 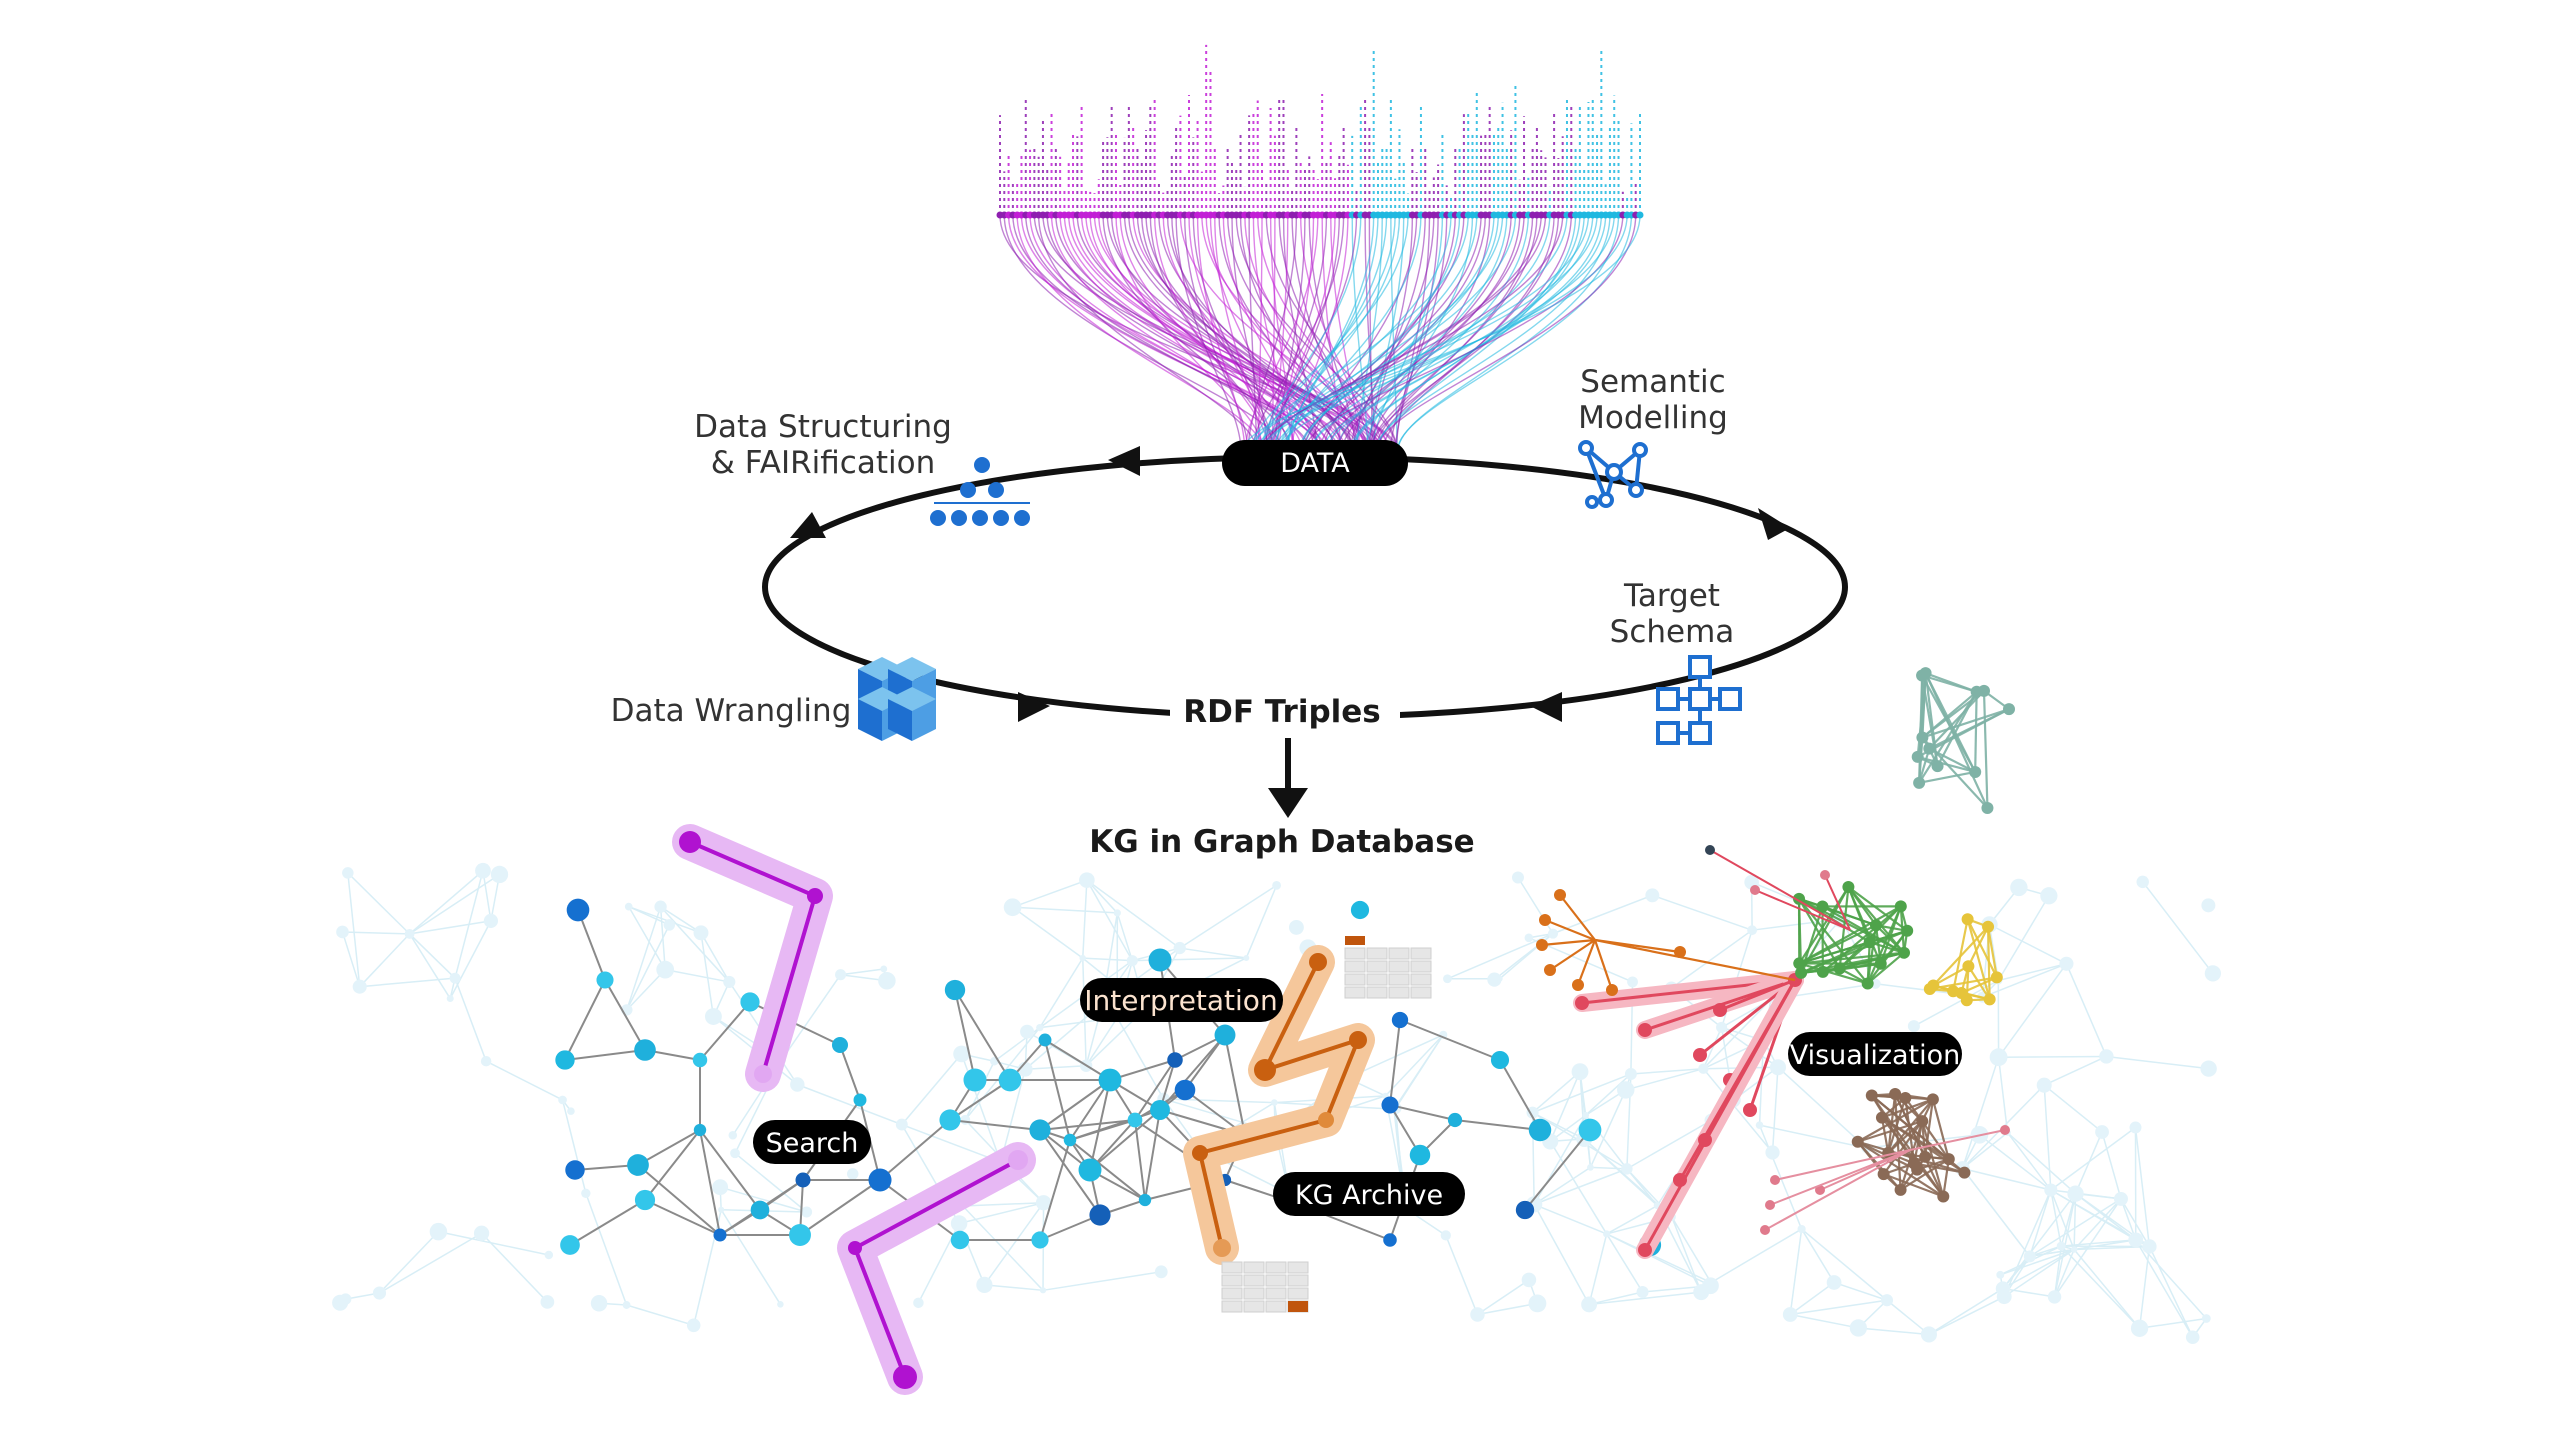 What do you see at coordinates (1570, 930) in the screenshot?
I see `orange-edge` at bounding box center [1570, 930].